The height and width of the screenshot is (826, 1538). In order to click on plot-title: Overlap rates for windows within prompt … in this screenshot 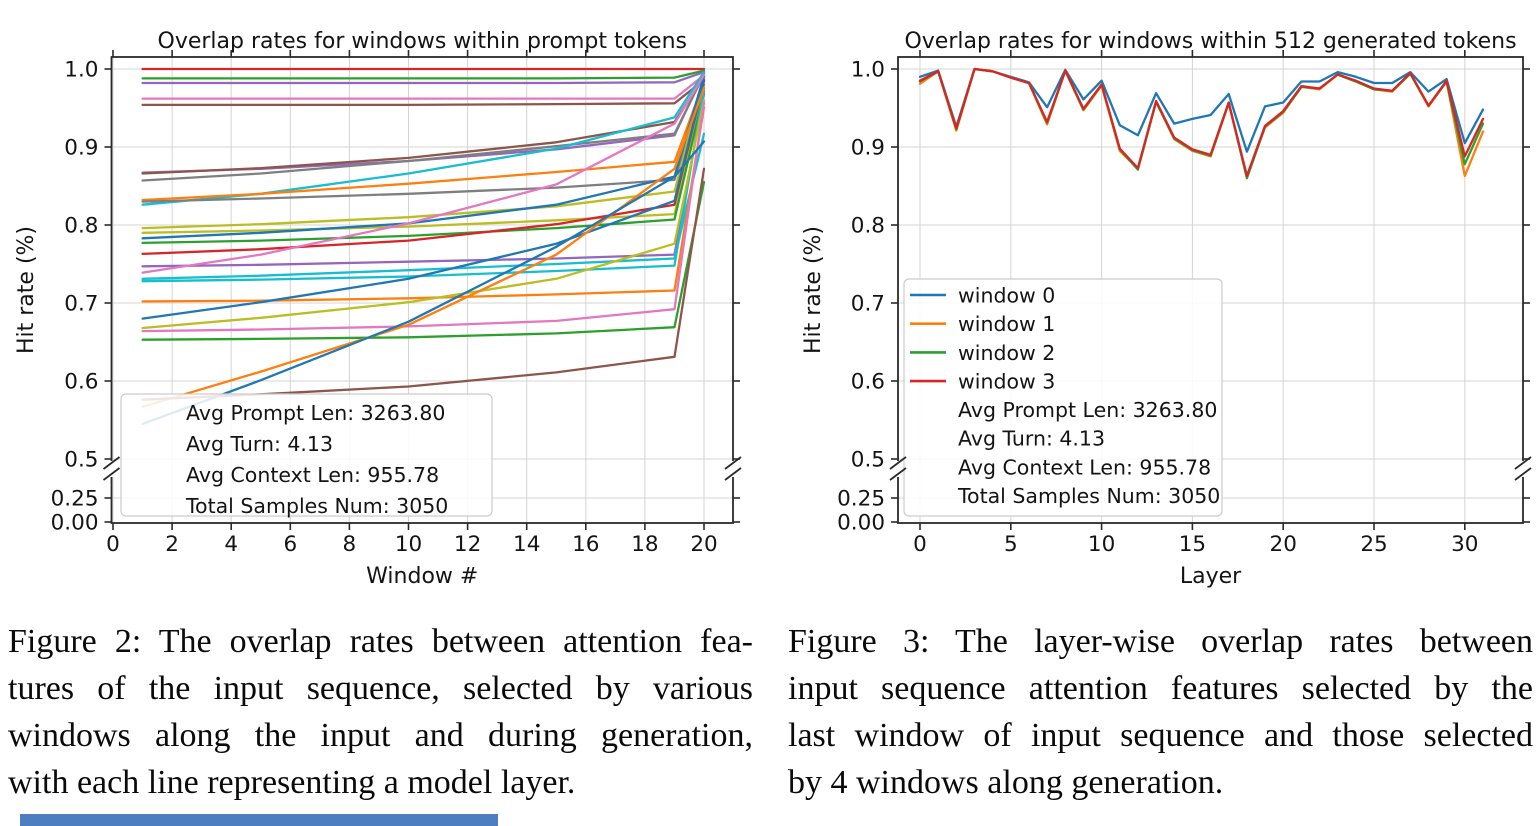, I will do `click(422, 41)`.